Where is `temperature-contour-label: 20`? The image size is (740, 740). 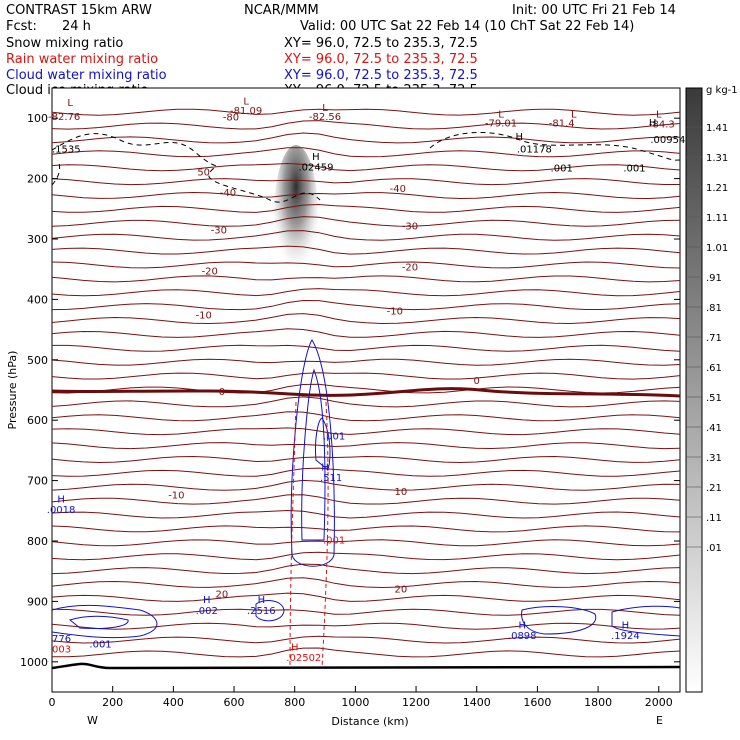 temperature-contour-label: 20 is located at coordinates (222, 595).